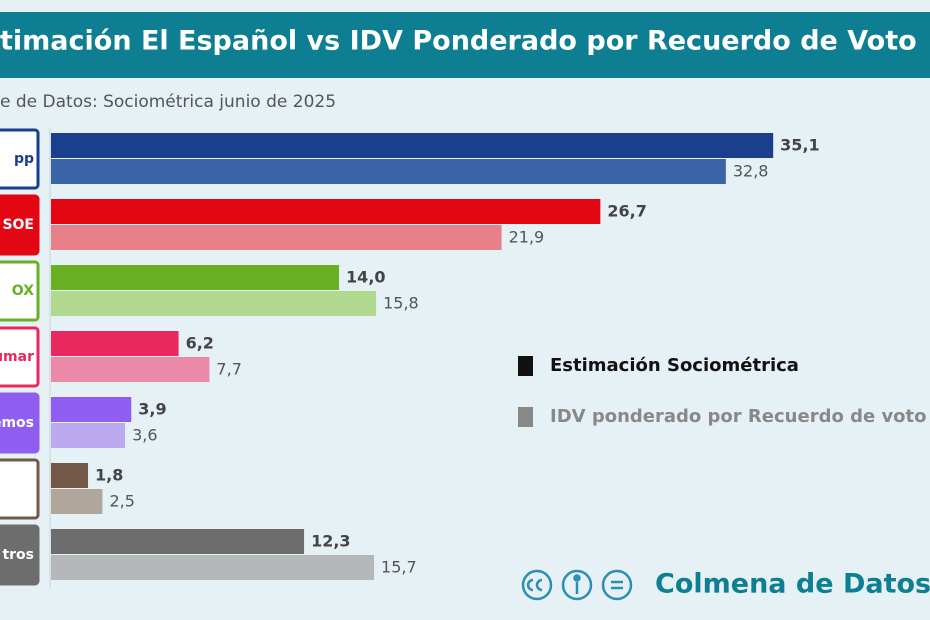  Describe the element at coordinates (751, 171) in the screenshot. I see `value-label: 32,8` at that location.